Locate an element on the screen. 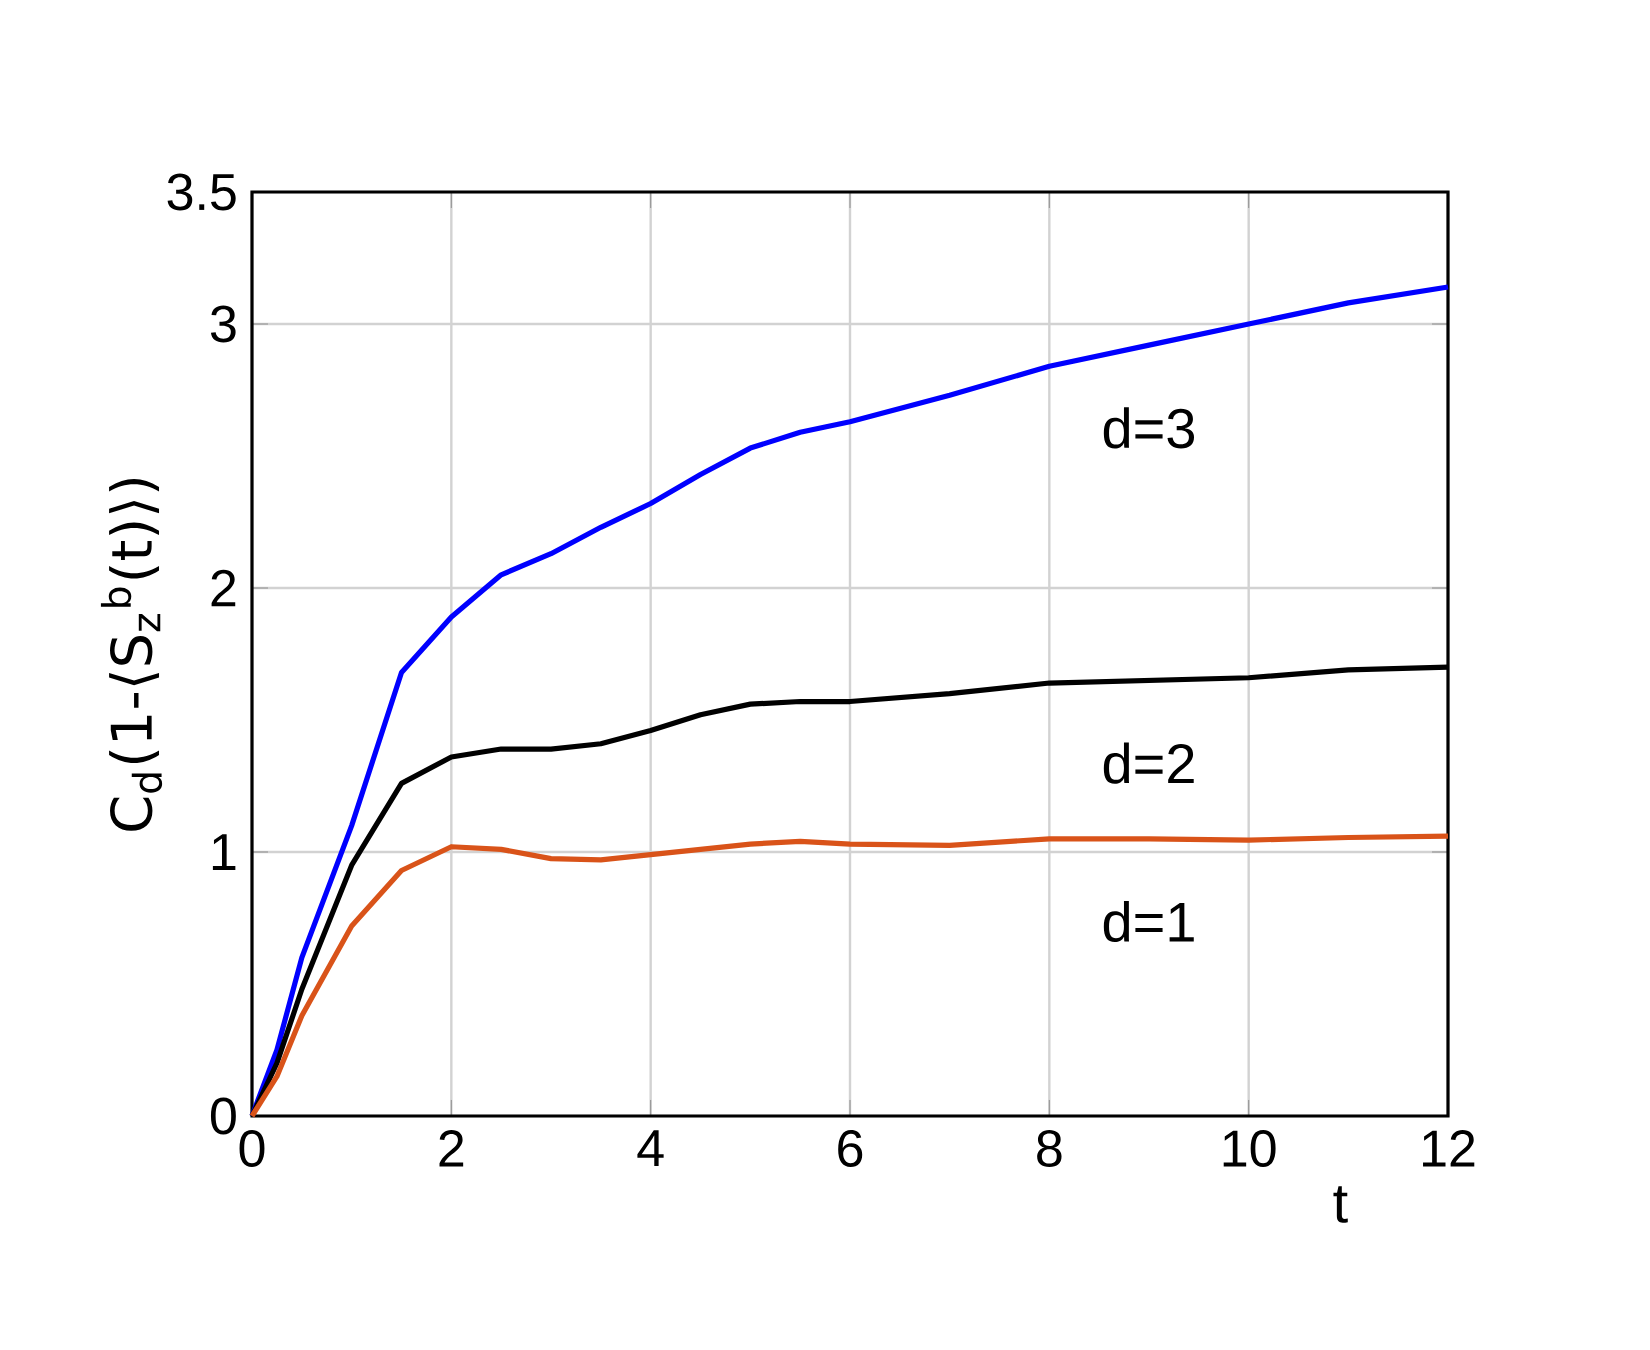 This screenshot has height=1350, width=1650. series-label: d=1 is located at coordinates (1148, 921).